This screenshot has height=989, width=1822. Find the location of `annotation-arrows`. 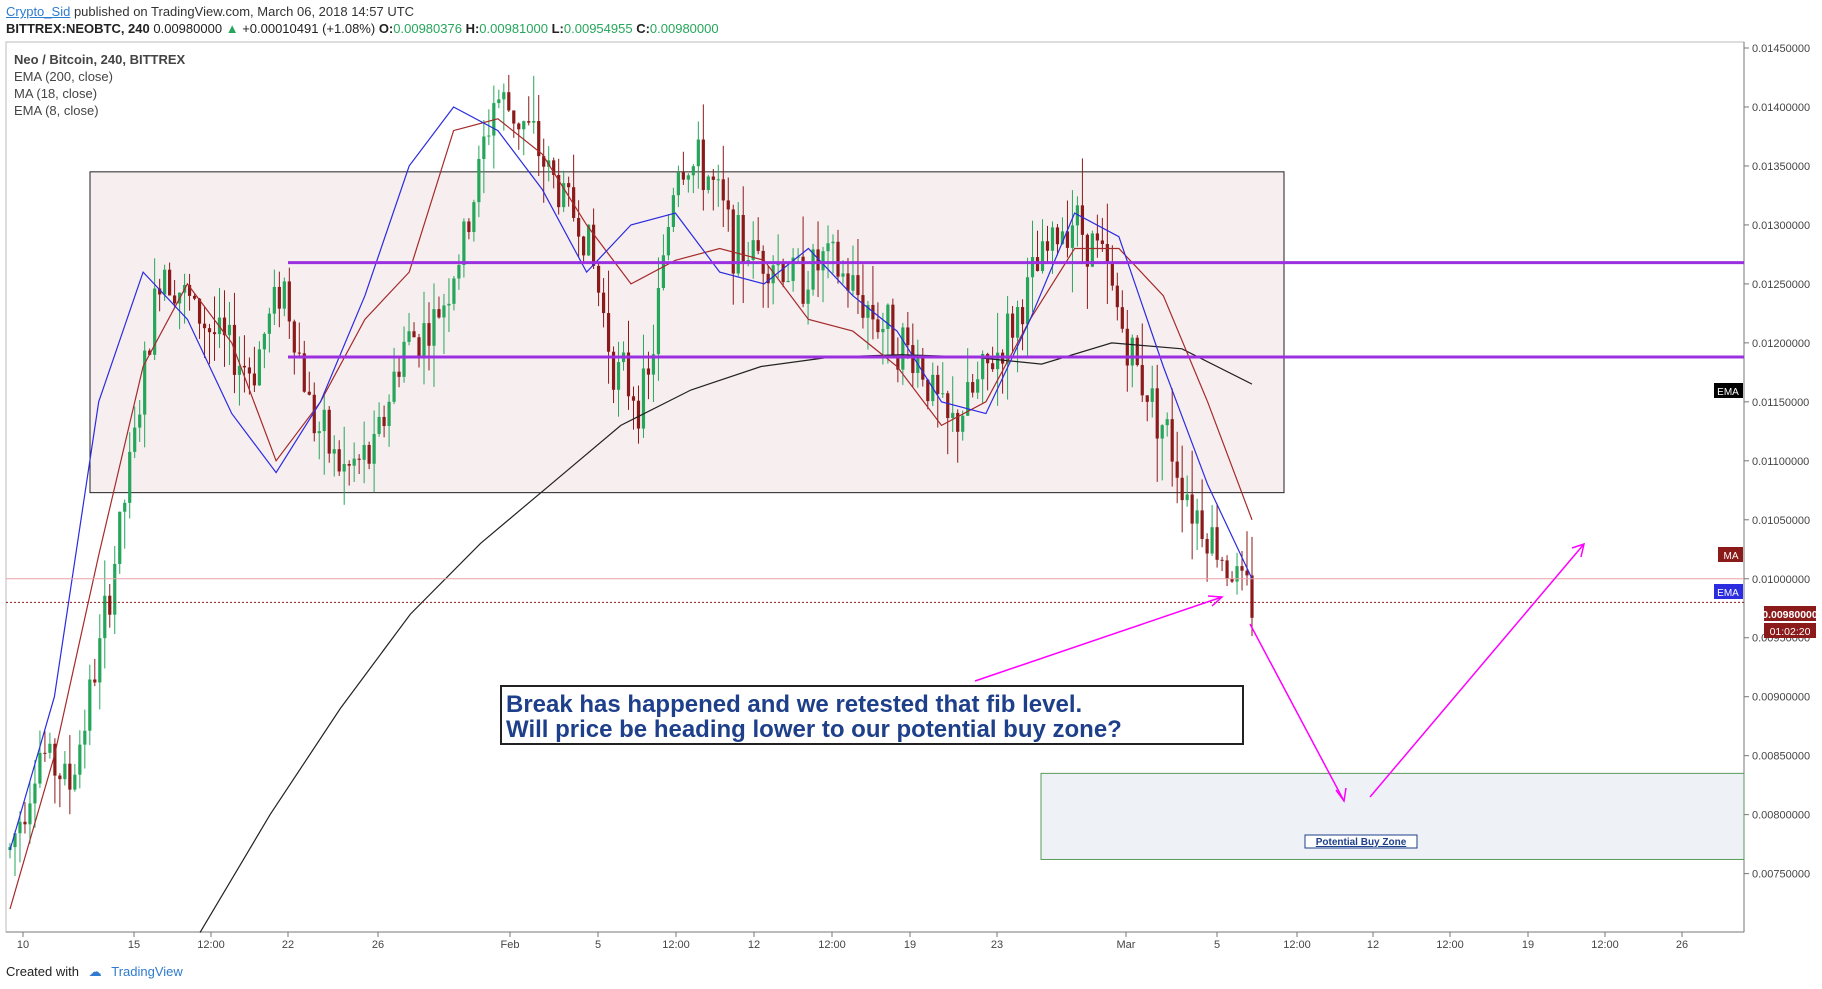

annotation-arrows is located at coordinates (1280, 672).